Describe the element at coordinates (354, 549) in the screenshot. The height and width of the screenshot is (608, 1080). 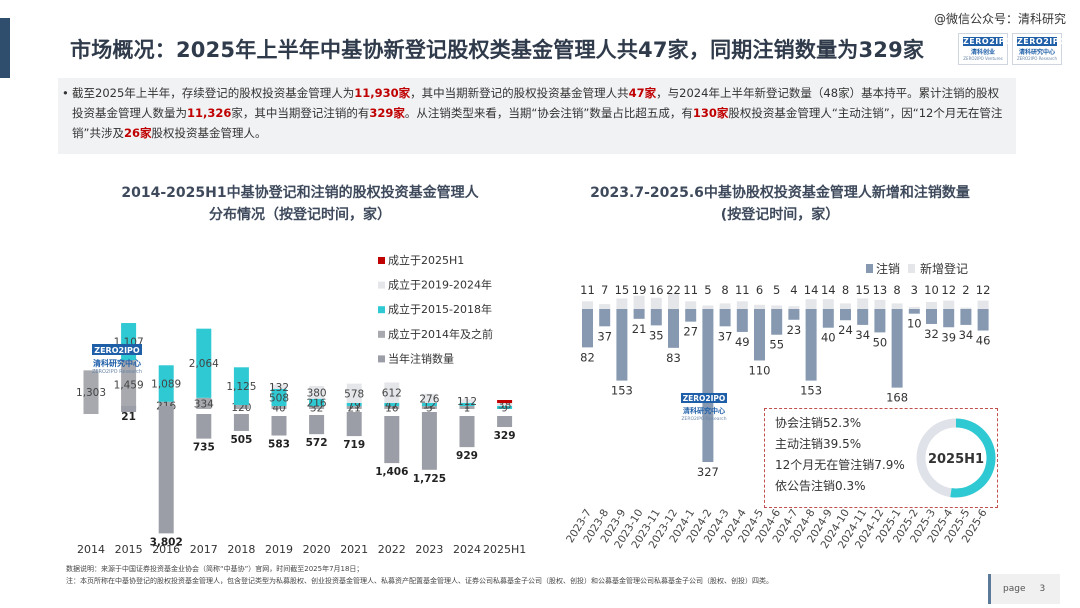
I see `x-tick-label: 2021` at that location.